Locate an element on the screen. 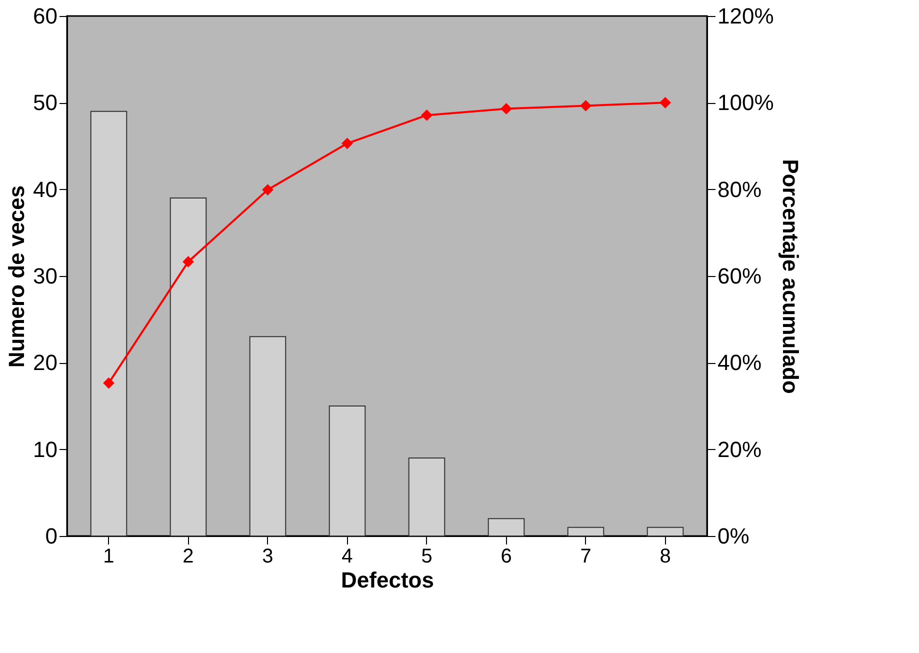 This screenshot has width=919, height=653. x-tick-label: 7 is located at coordinates (586, 557).